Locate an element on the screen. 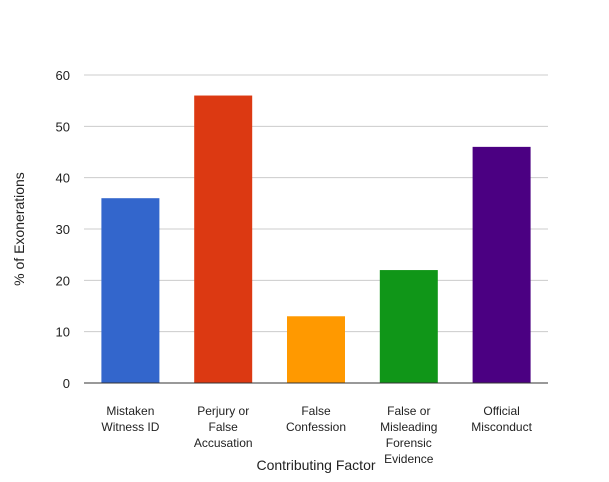 This screenshot has height=482, width=609. x-category-label: False or is located at coordinates (408, 411).